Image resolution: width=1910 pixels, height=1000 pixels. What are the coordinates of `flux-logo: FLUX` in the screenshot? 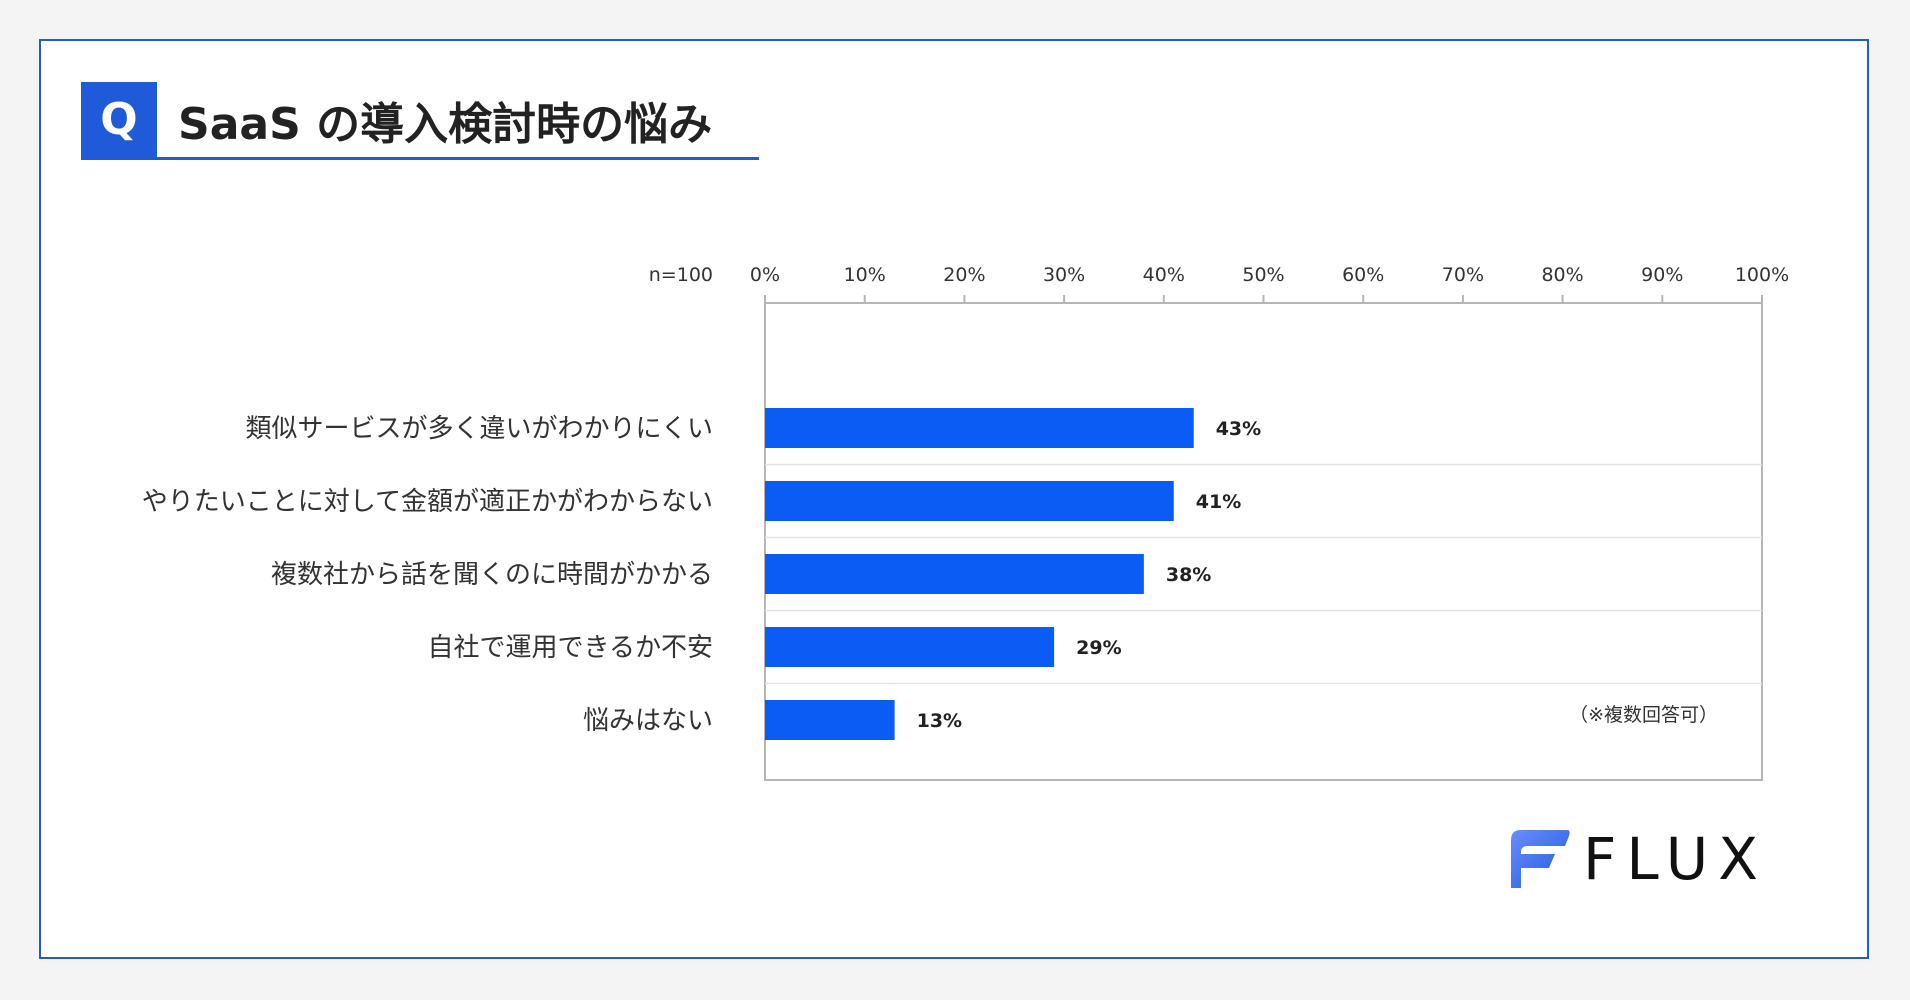 It's located at (1655, 859).